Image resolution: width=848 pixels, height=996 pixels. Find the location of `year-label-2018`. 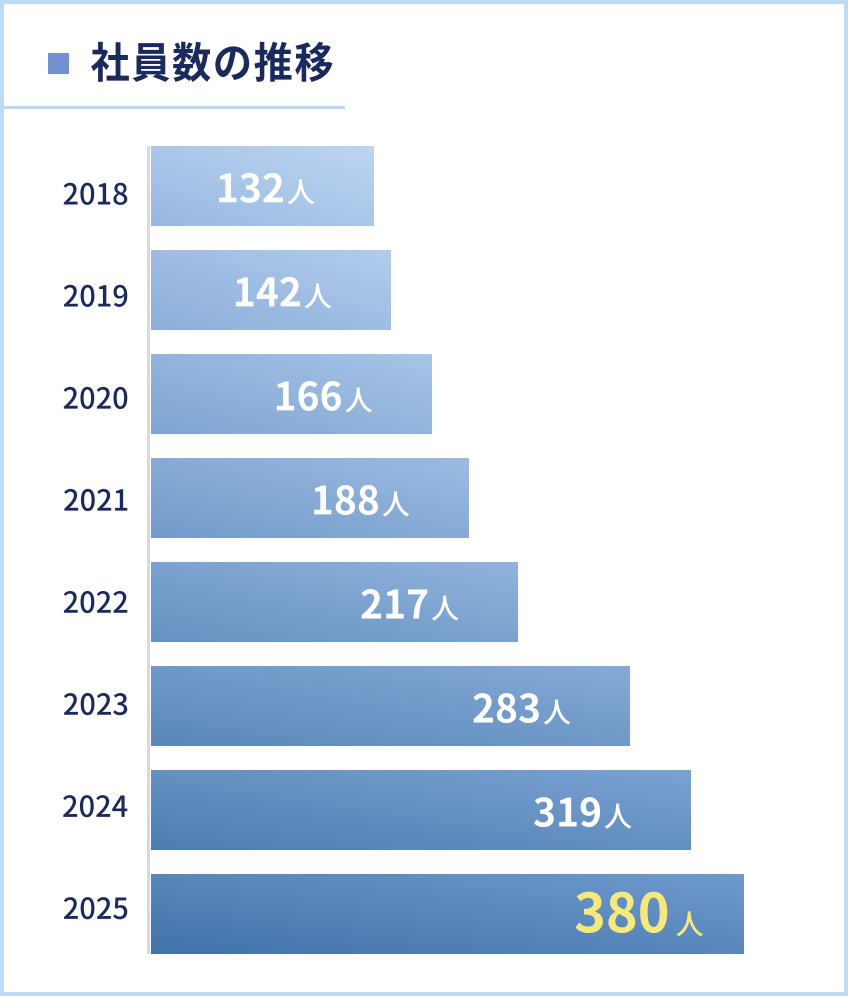

year-label-2018 is located at coordinates (95, 193).